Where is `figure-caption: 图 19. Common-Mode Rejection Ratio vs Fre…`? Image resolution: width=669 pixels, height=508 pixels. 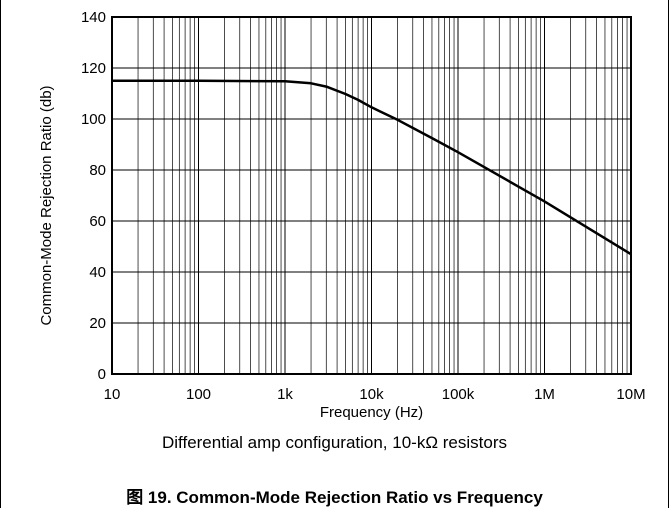 figure-caption: 图 19. Common-Mode Rejection Ratio vs Fre… is located at coordinates (334, 497).